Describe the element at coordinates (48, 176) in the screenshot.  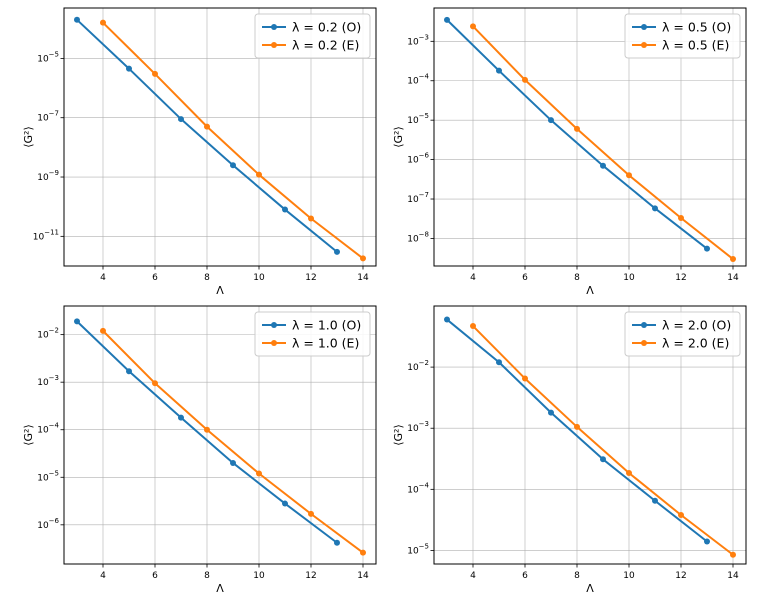
I see `y-tick-label: 10⁻⁹` at that location.